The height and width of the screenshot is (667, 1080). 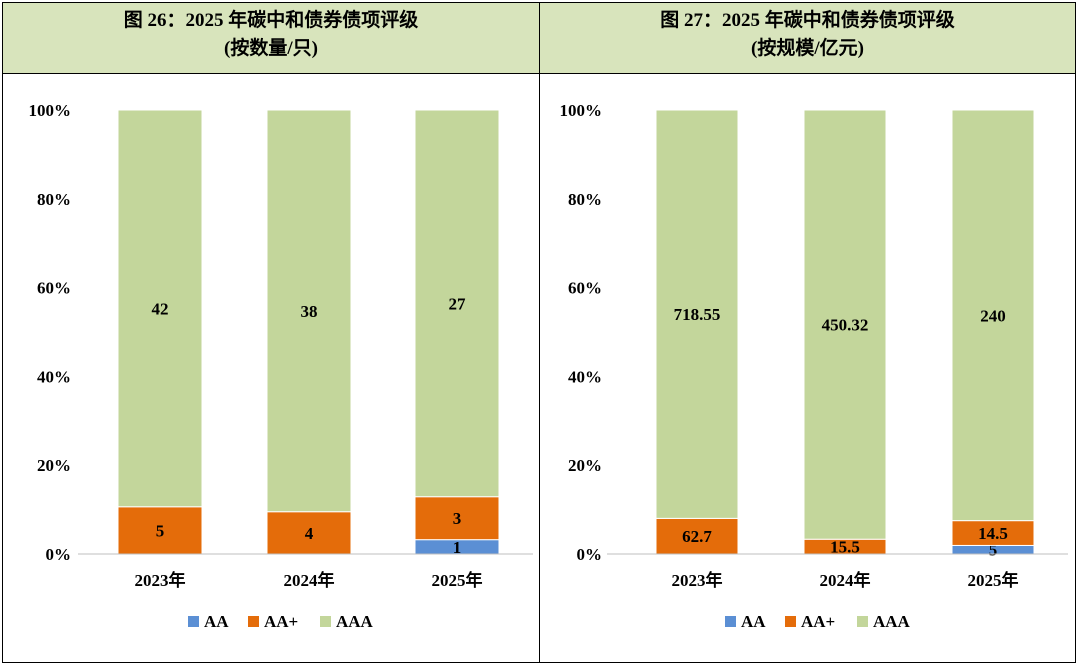 I want to click on data-label: 14.5, so click(x=993, y=533).